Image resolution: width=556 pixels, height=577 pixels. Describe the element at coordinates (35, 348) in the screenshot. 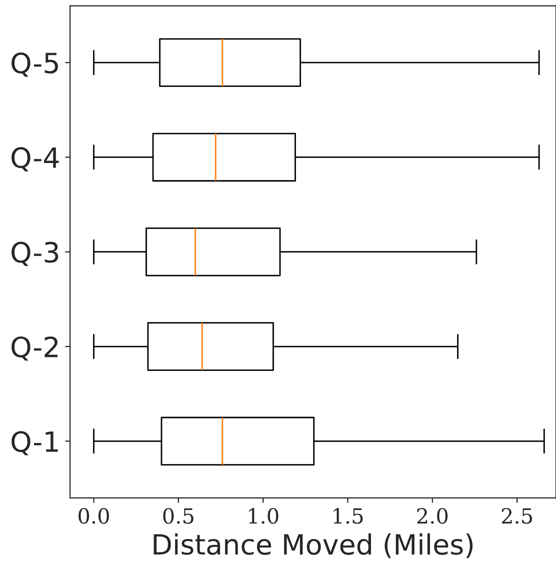

I see `y-tick-label: Q-2` at that location.